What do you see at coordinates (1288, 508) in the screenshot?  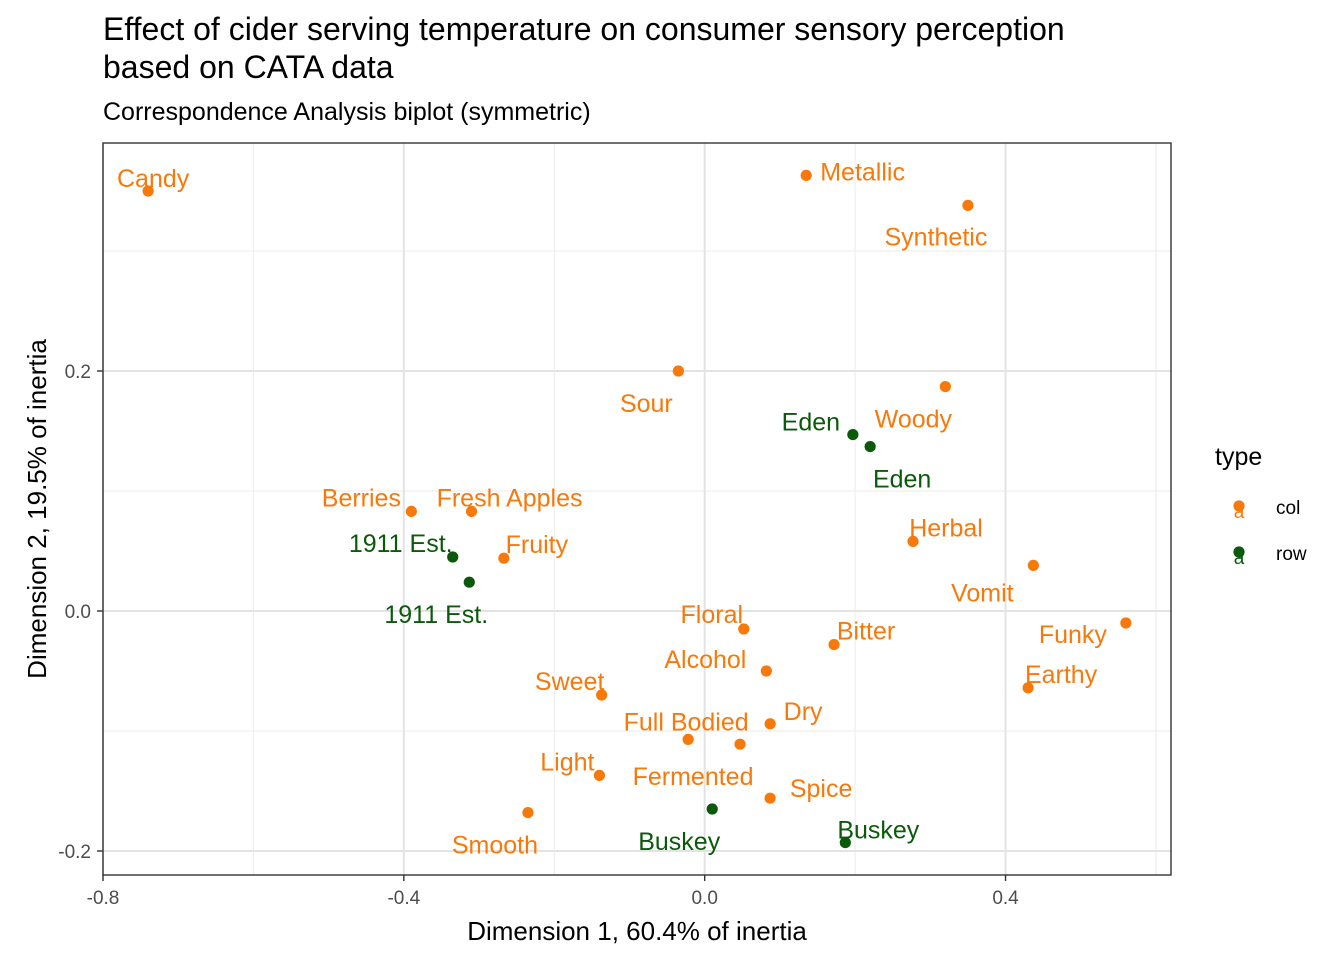 I see `legend-label: col` at bounding box center [1288, 508].